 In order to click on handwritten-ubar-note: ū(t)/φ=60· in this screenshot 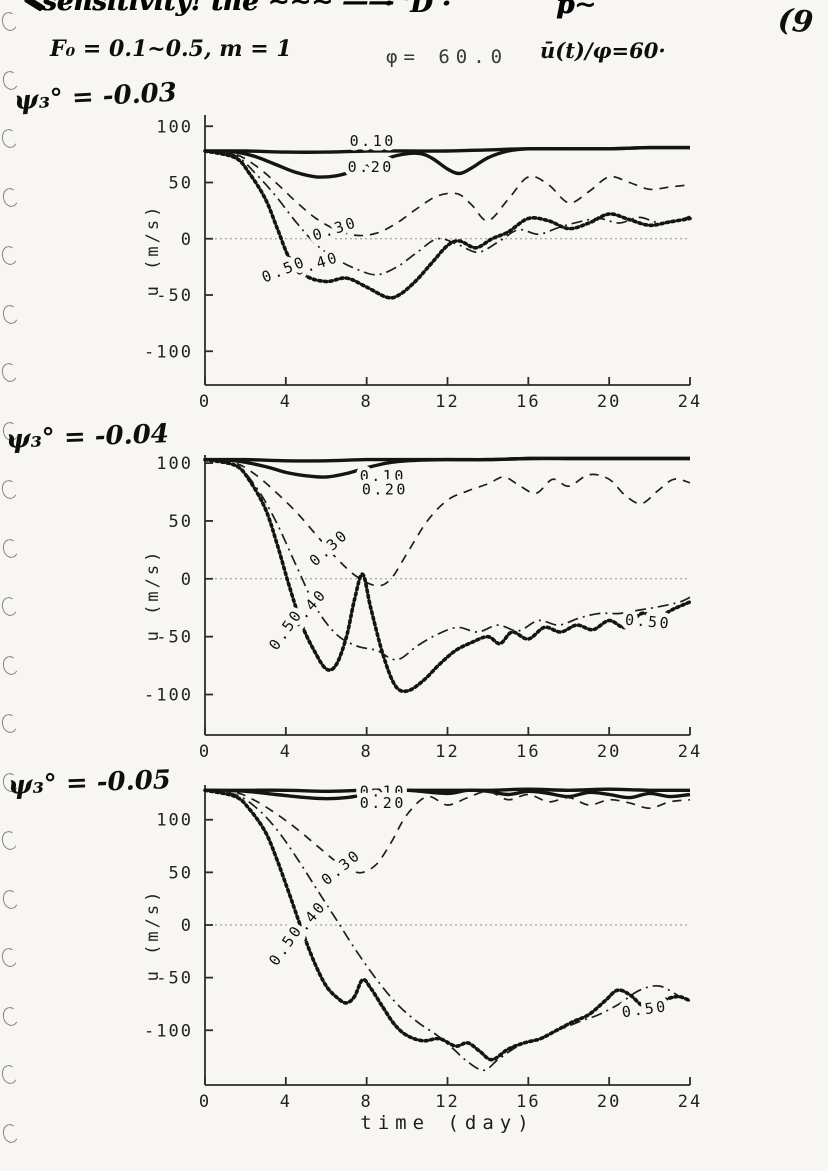, I will do `click(603, 50)`.